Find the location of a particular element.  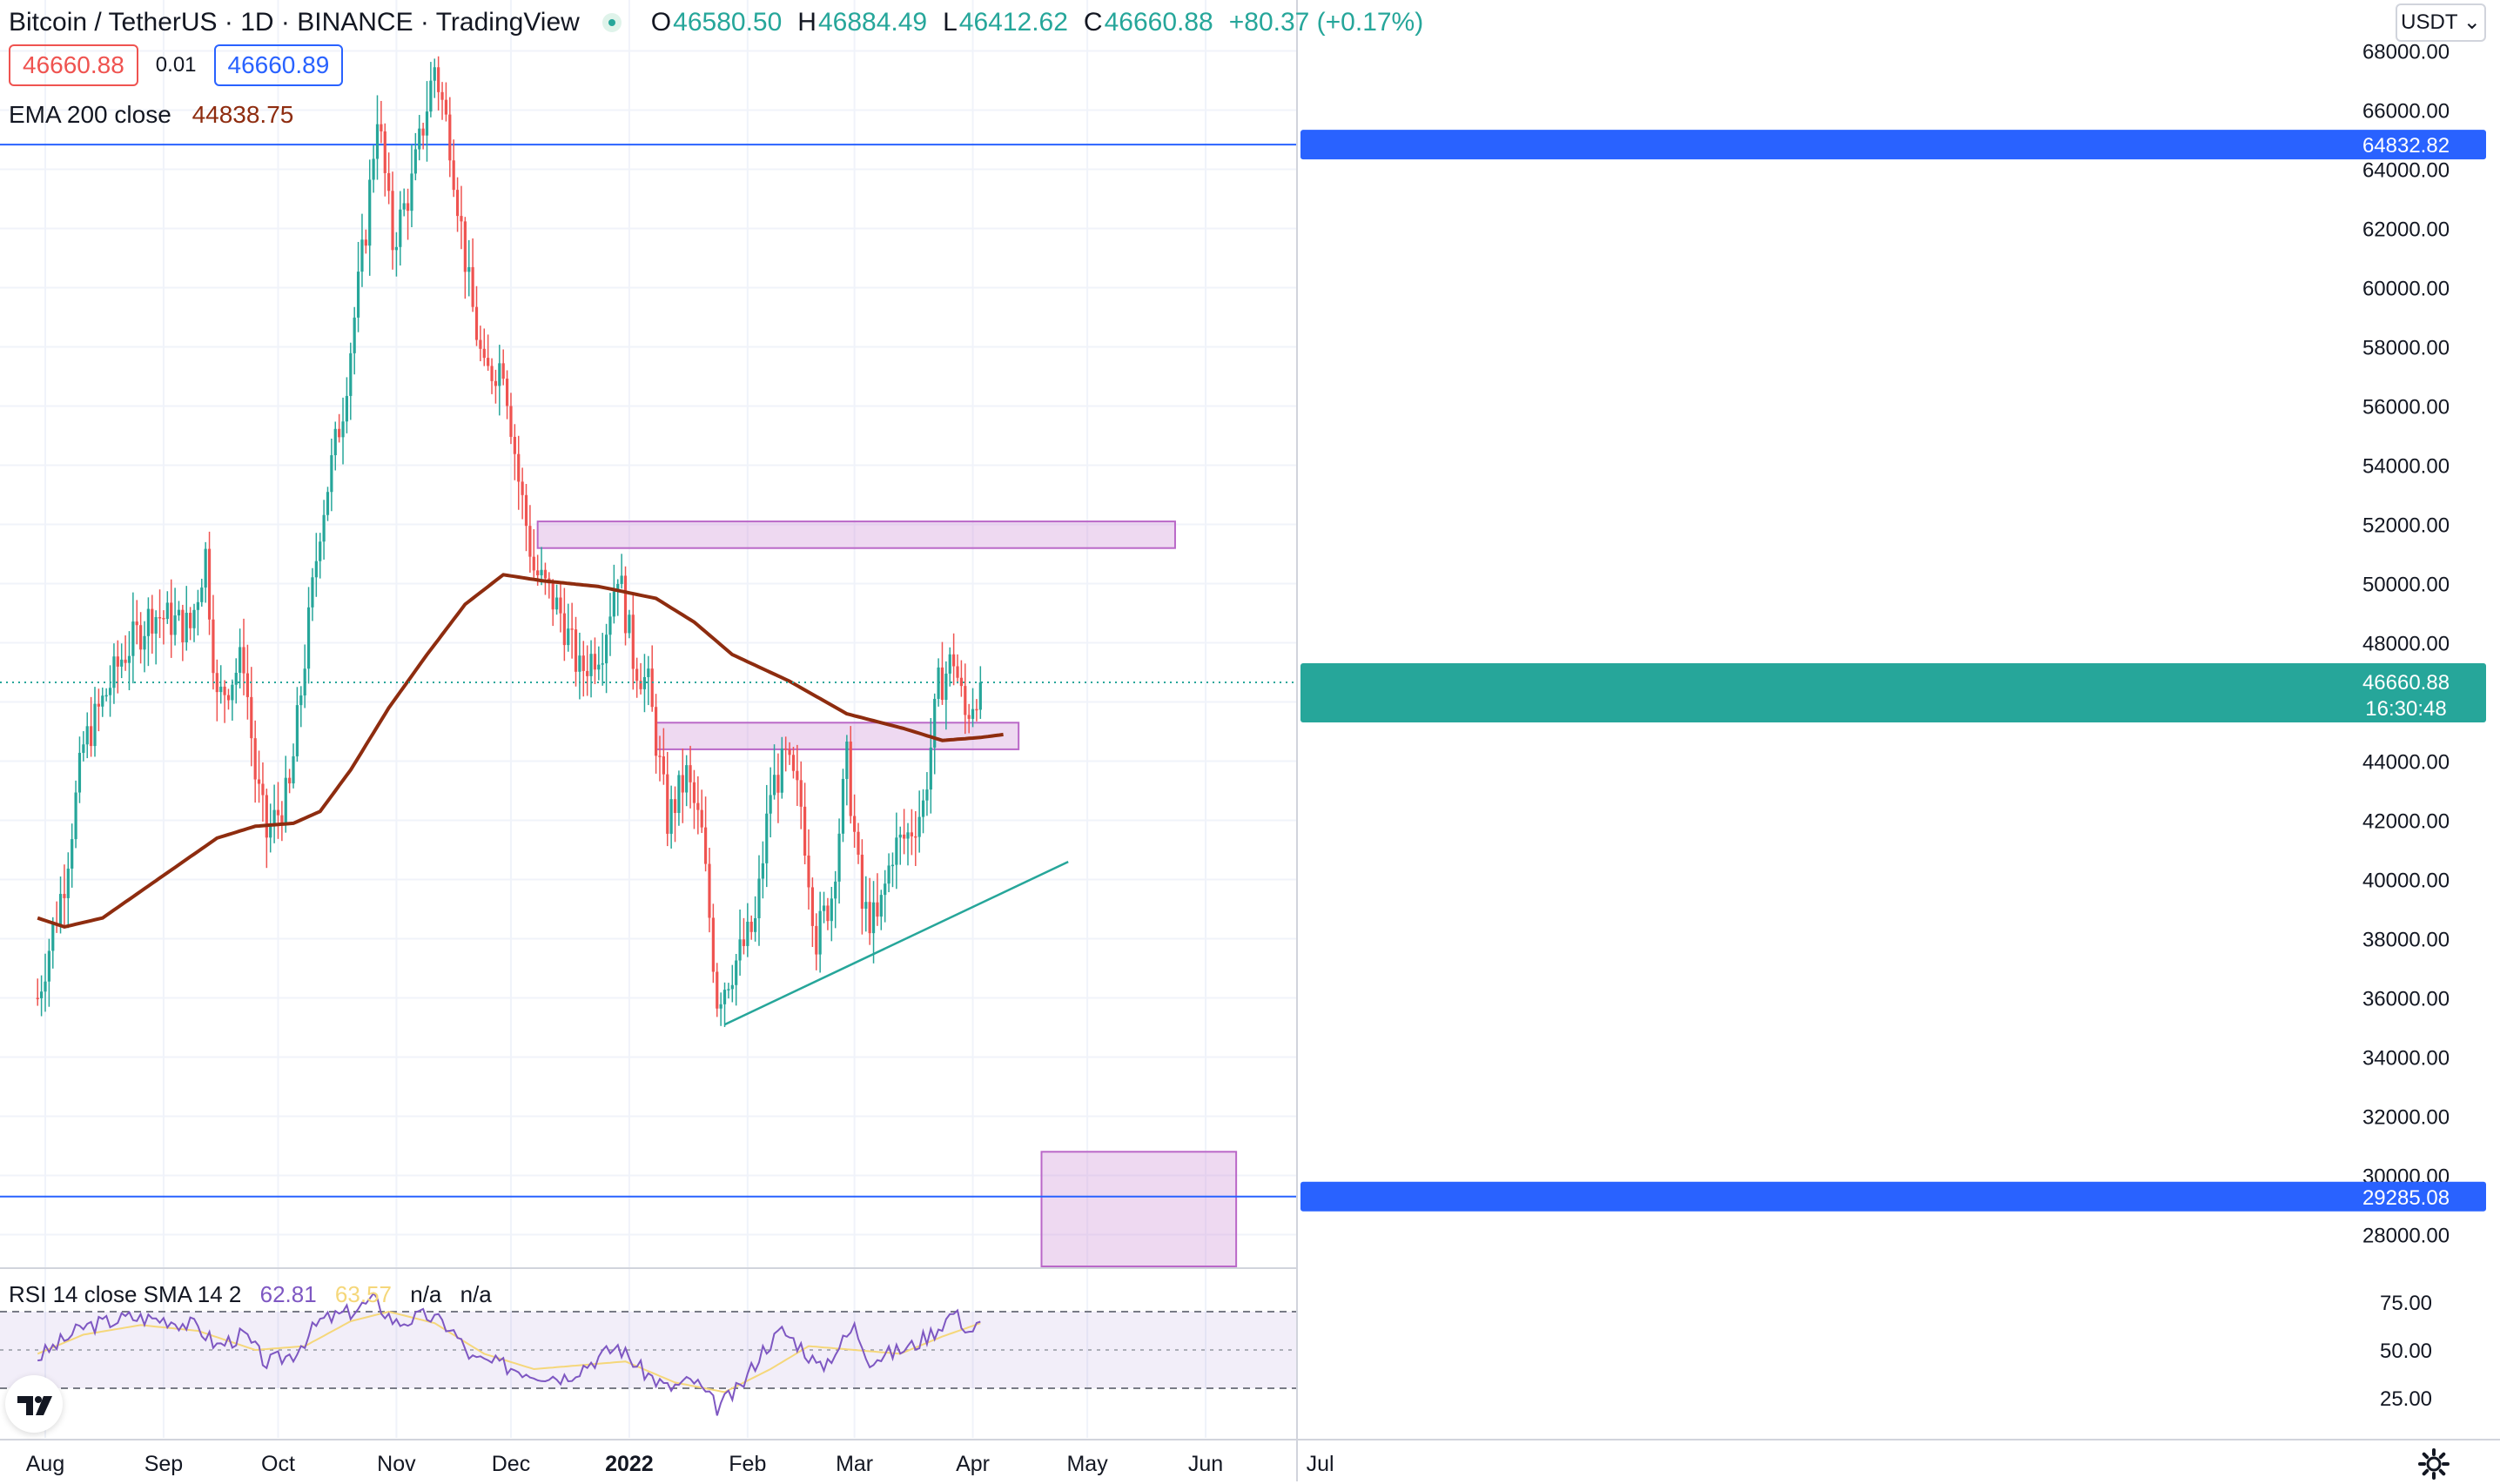

close-value: 46660.88 is located at coordinates (1158, 22).